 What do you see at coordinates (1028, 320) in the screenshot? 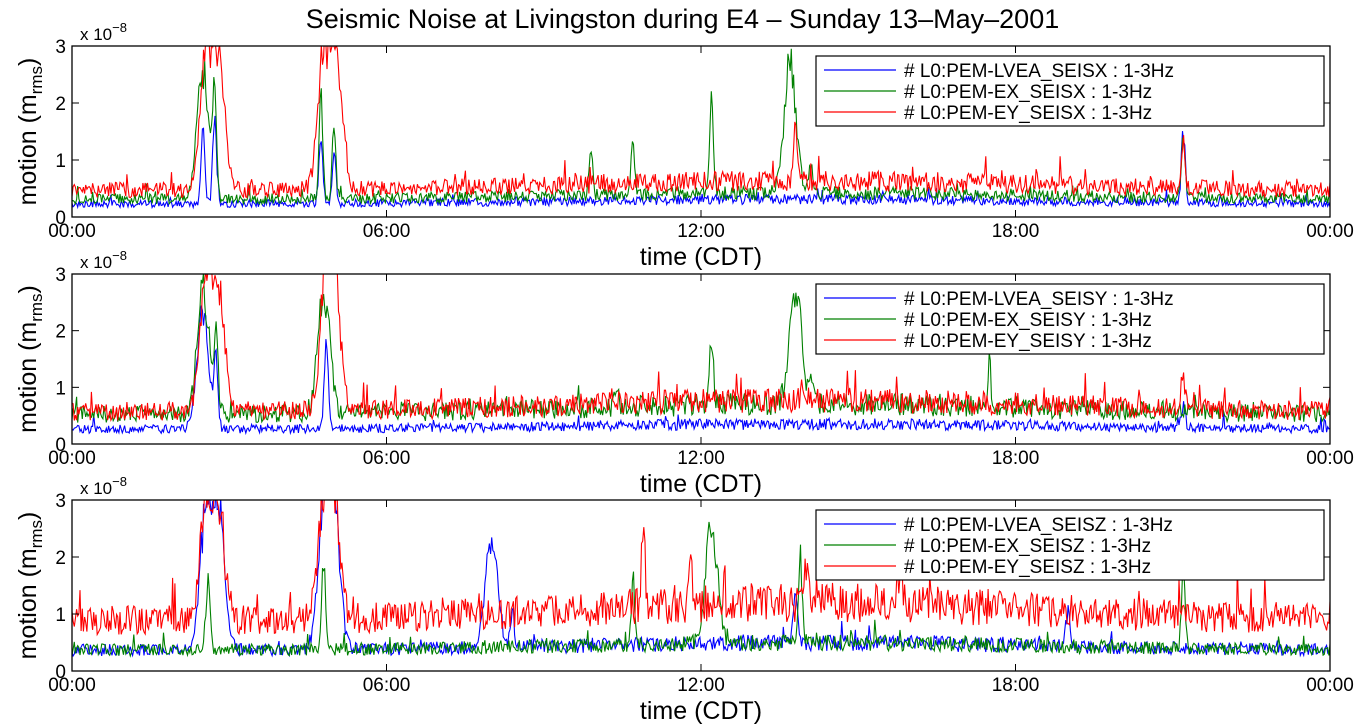
I see `legend-label: # L0:PEM-EX_SEISY : 1-3Hz` at bounding box center [1028, 320].